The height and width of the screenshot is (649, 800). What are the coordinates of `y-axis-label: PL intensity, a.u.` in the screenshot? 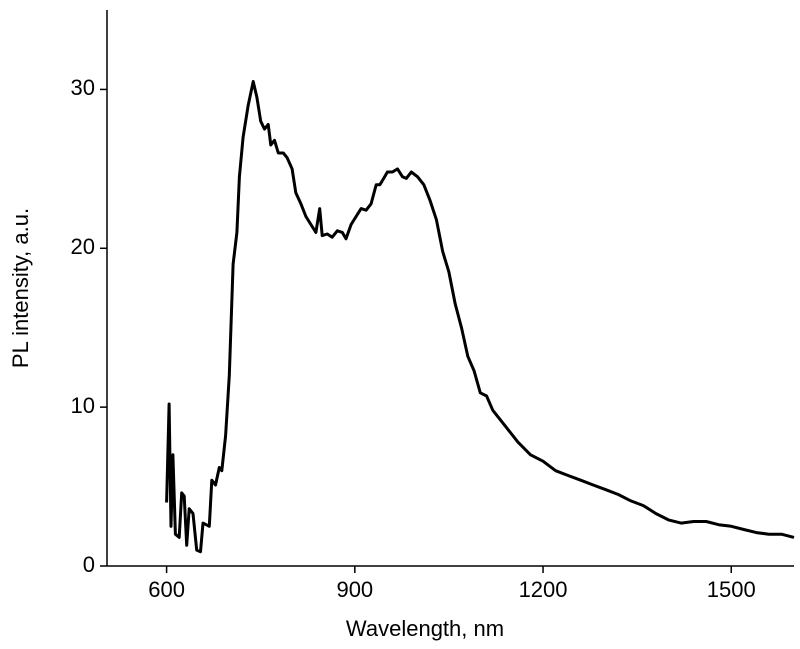 It's located at (20, 288).